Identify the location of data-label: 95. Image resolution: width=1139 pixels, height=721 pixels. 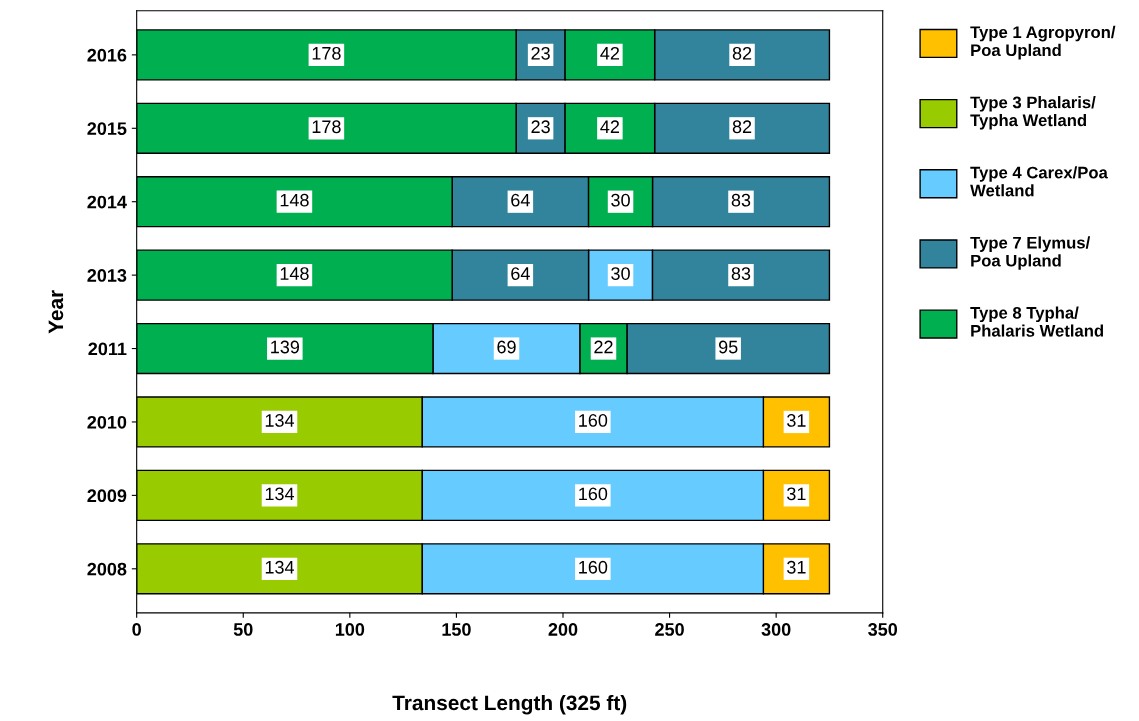
(728, 347).